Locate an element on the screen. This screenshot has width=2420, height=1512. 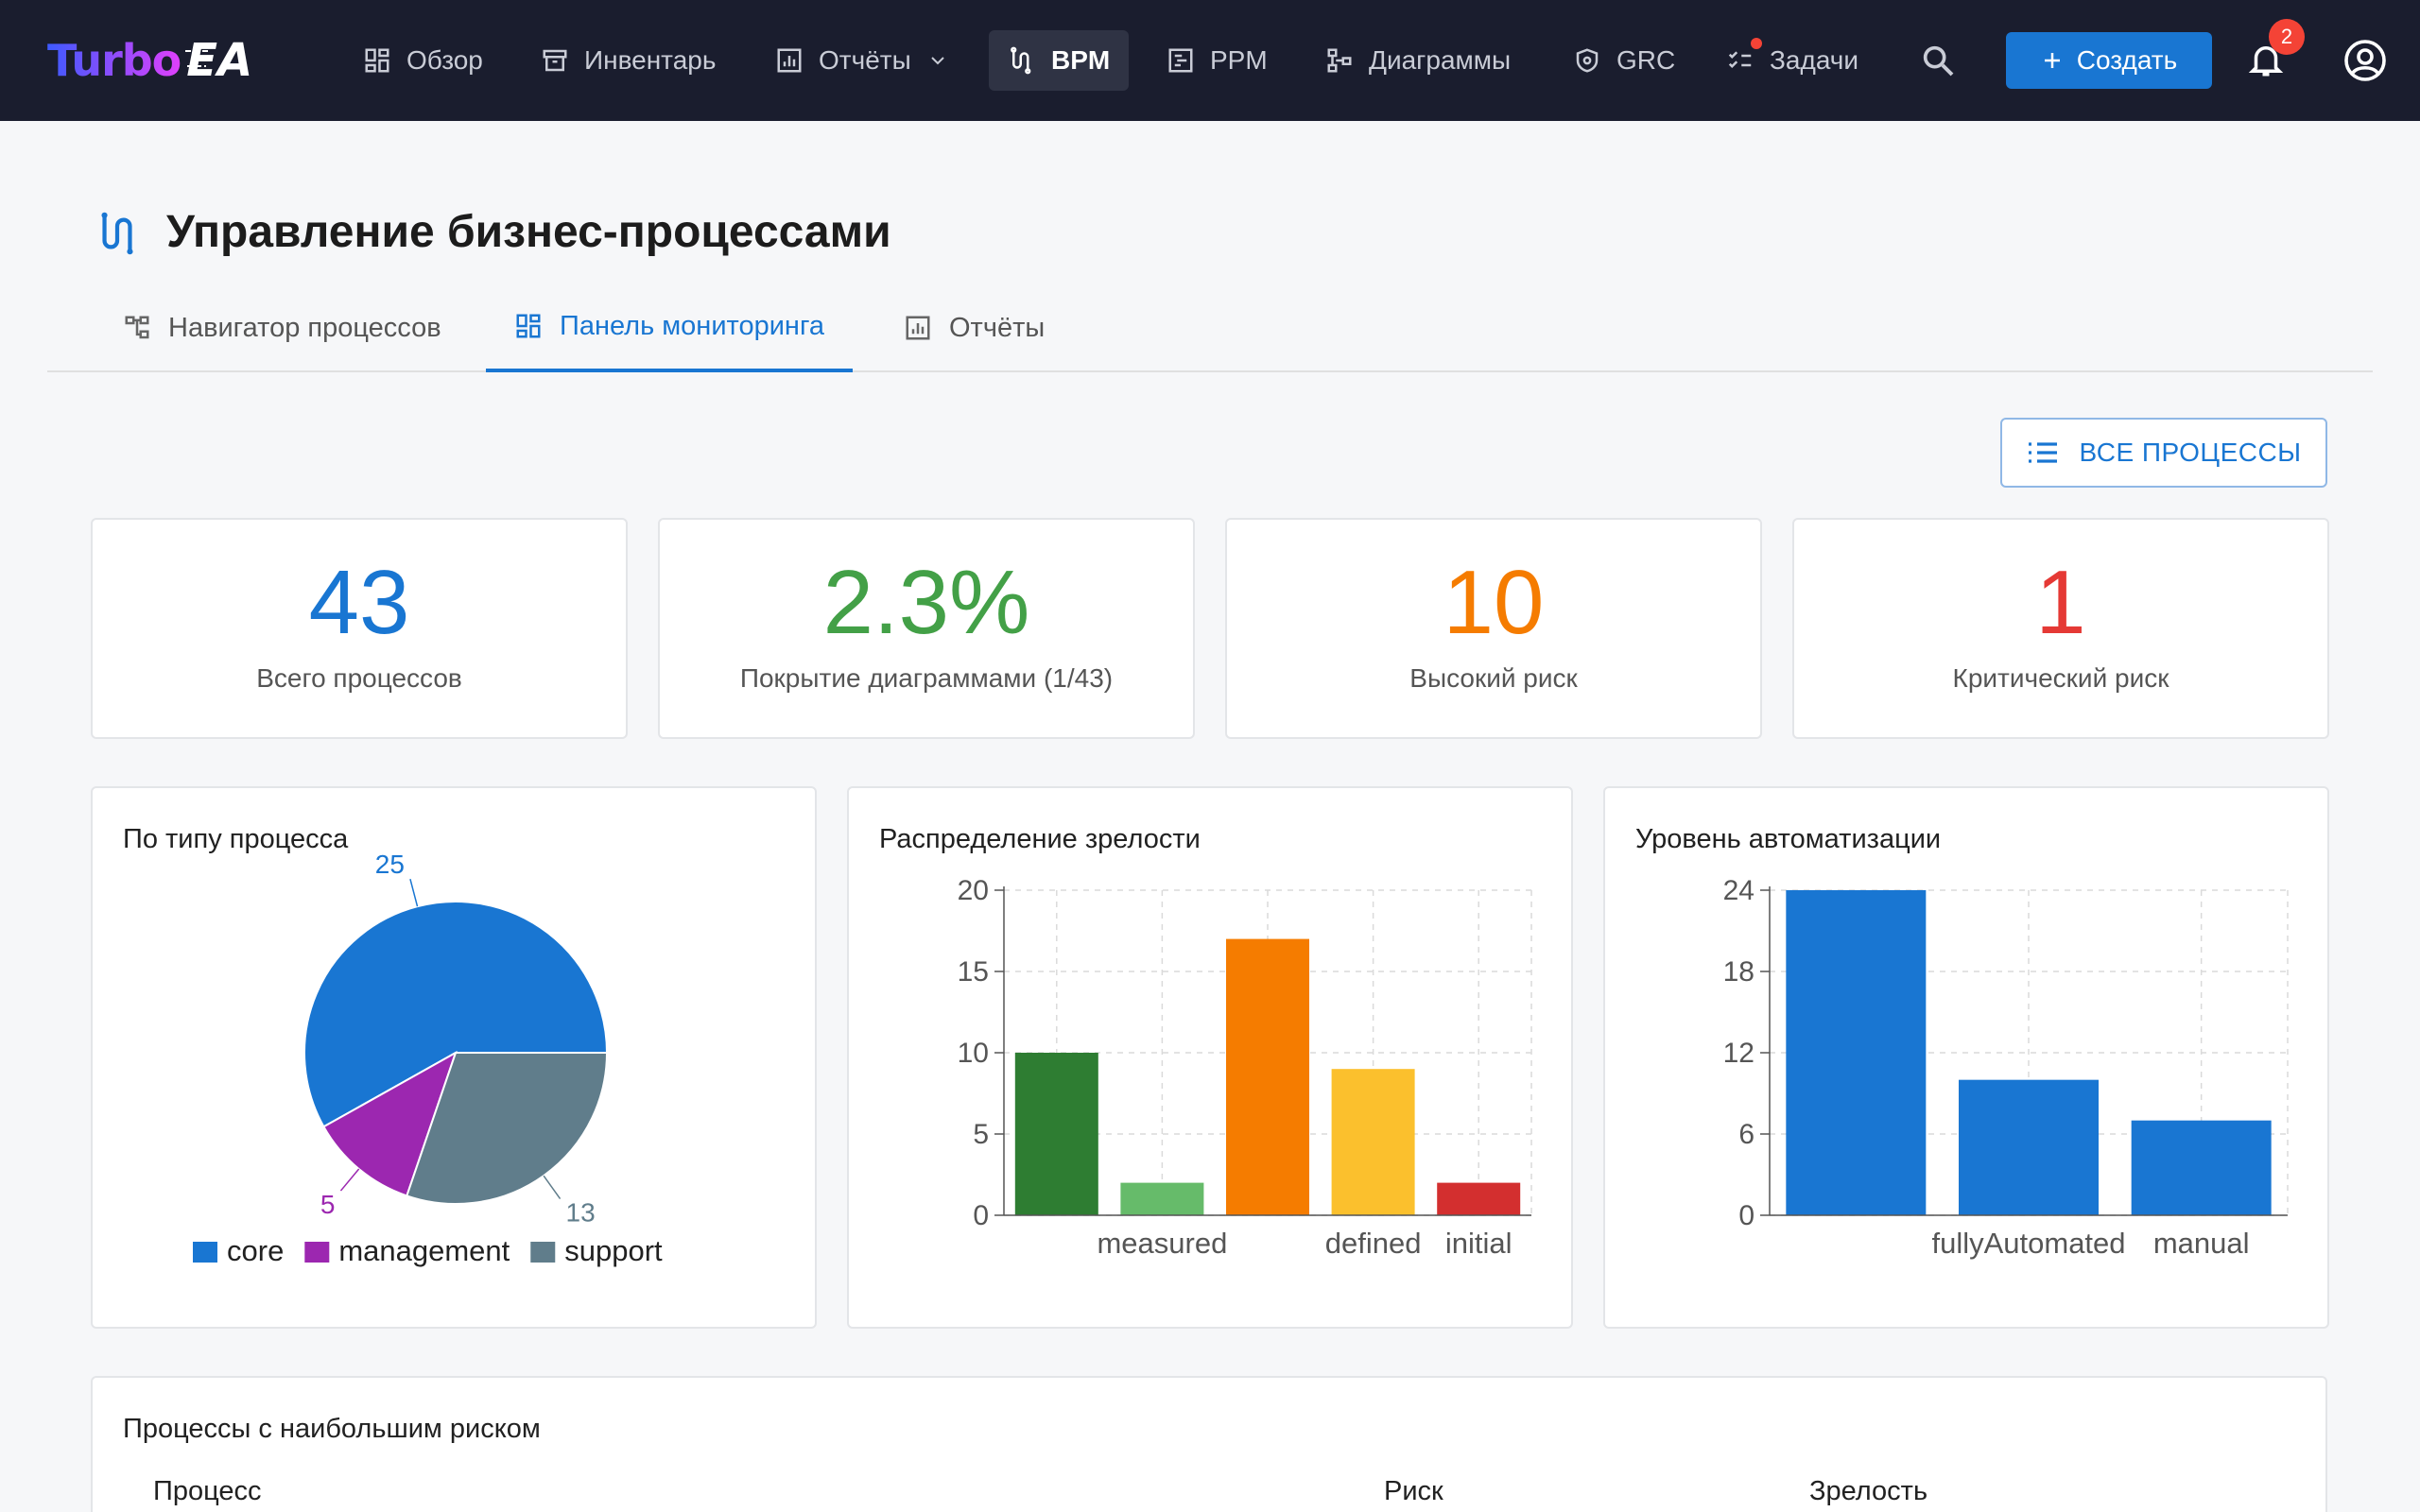
kpi-card-critical-risk: 1 Критический риск is located at coordinates (2060, 628).